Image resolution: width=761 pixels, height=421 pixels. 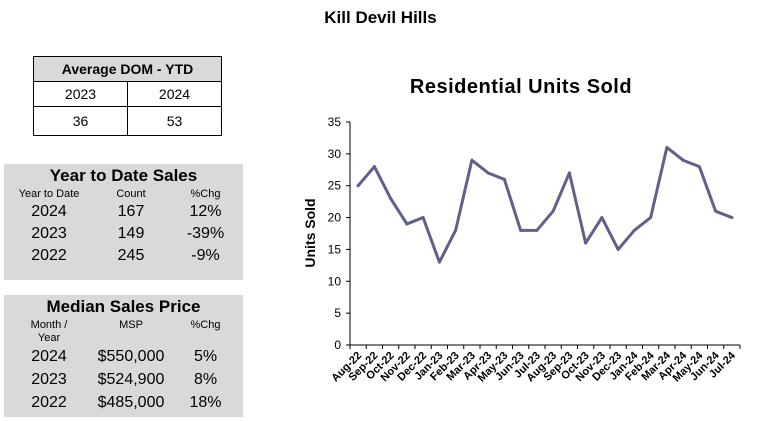 What do you see at coordinates (205, 194) in the screenshot?
I see `ytd-header: %Chg` at bounding box center [205, 194].